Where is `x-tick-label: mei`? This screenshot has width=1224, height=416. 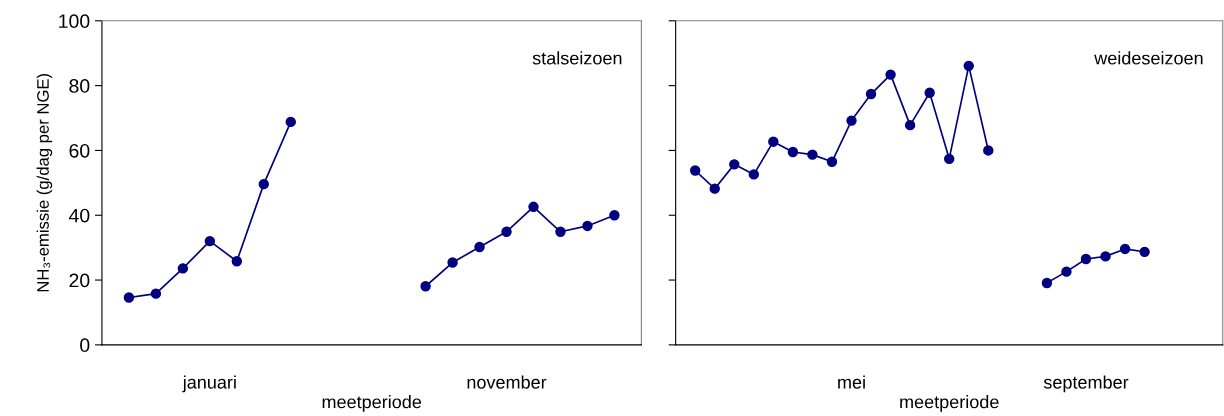
x-tick-label: mei is located at coordinates (851, 382).